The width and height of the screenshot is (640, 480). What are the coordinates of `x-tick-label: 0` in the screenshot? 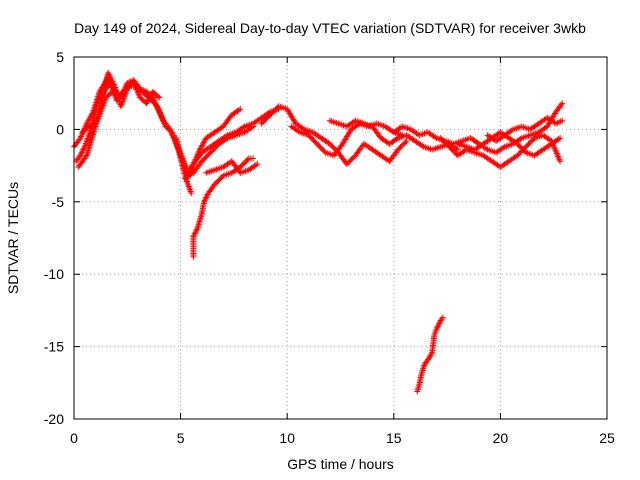 It's located at (74, 438).